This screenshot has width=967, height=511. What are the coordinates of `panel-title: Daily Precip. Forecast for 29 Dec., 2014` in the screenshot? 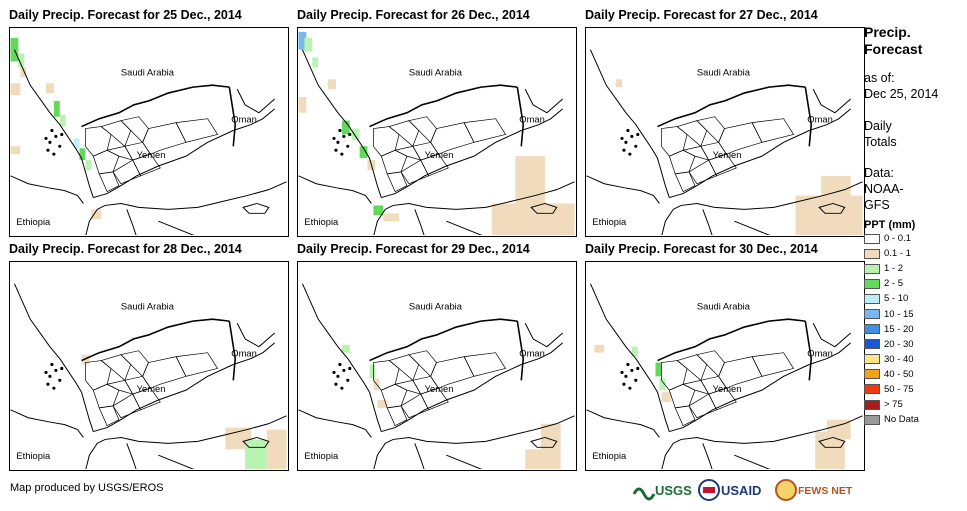 It's located at (413, 249).